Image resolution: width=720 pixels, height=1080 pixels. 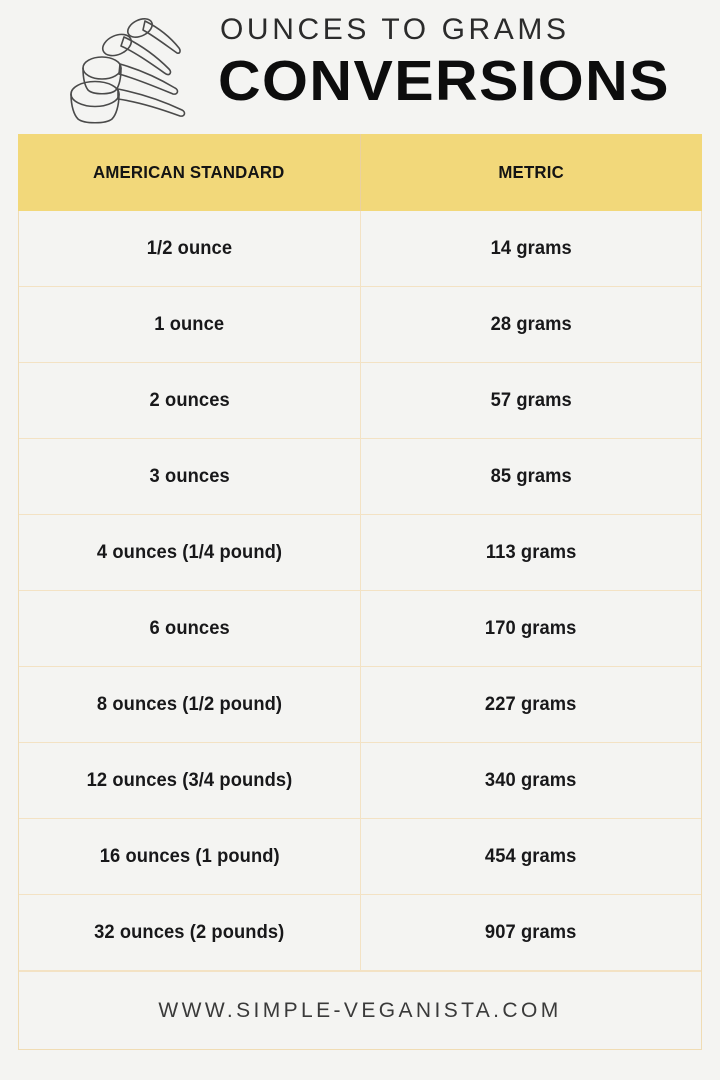 I want to click on cell-value: 340 grams, so click(x=531, y=780).